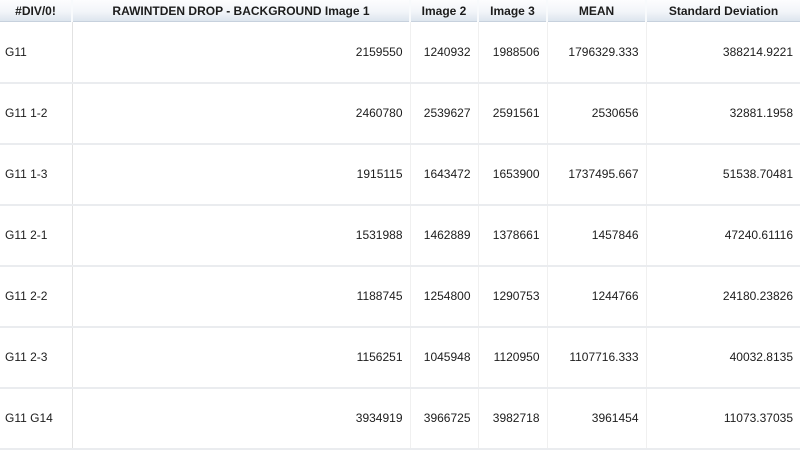 The image size is (800, 463). Describe the element at coordinates (444, 418) in the screenshot. I see `cell-image2-value: 3966725` at that location.